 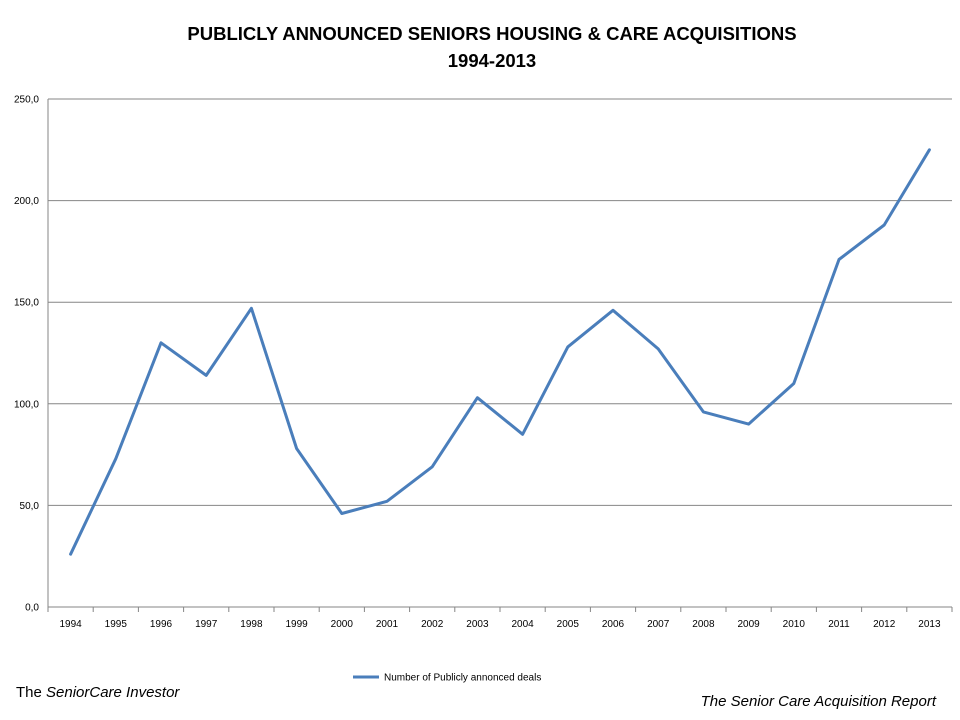 What do you see at coordinates (884, 624) in the screenshot?
I see `x-tick-label: 2012` at bounding box center [884, 624].